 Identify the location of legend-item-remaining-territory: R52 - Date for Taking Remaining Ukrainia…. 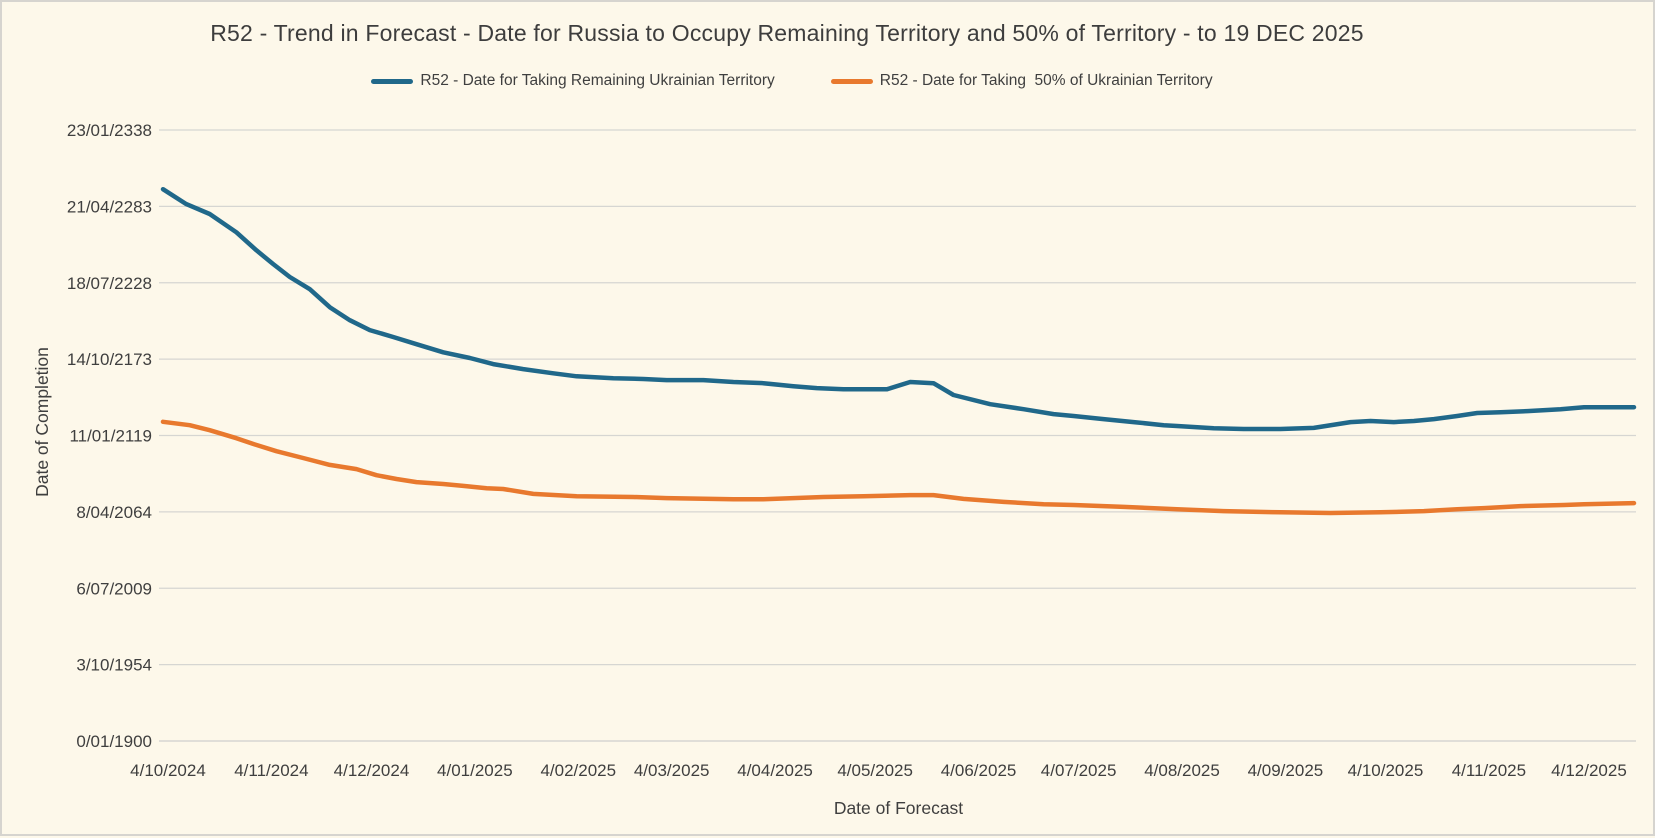
(573, 81).